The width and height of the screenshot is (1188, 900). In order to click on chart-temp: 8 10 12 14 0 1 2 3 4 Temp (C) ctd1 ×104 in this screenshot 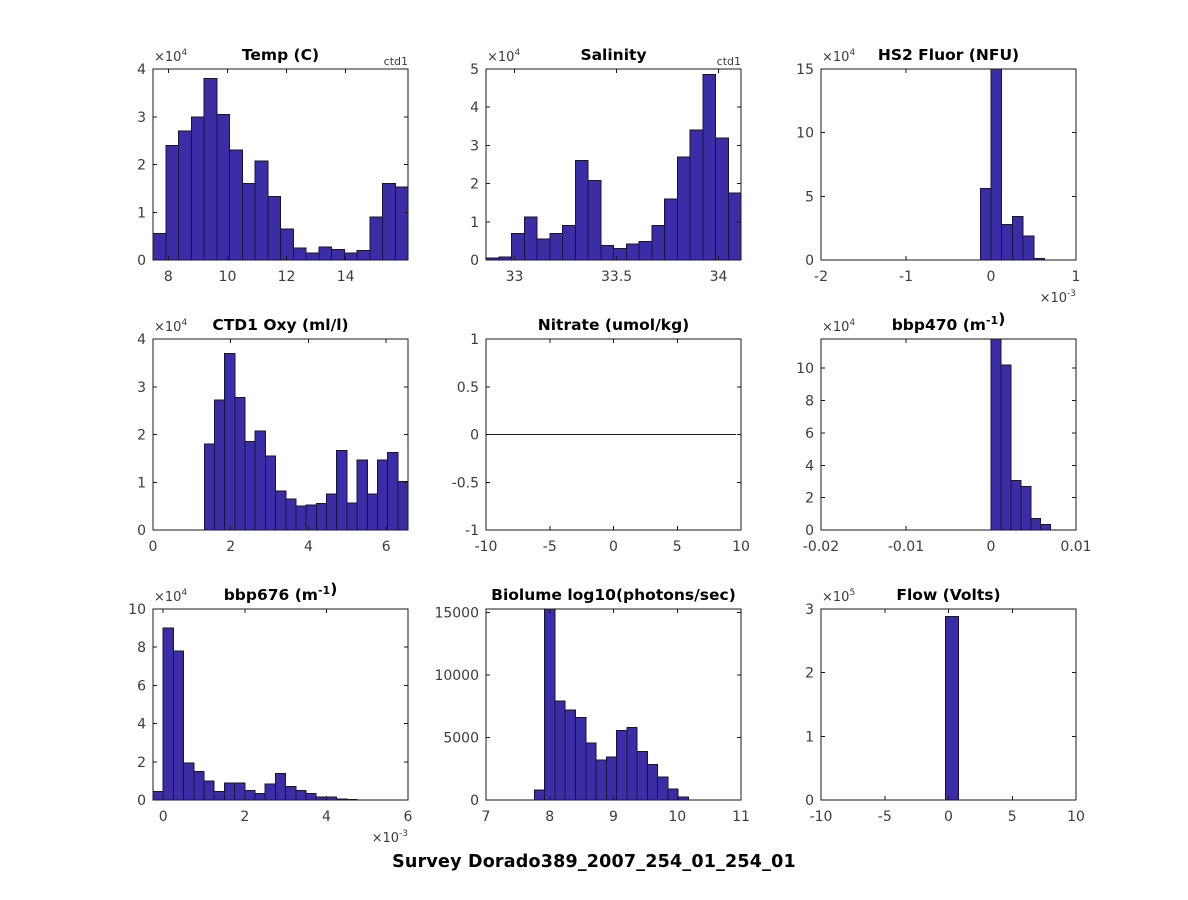, I will do `click(261, 174)`.